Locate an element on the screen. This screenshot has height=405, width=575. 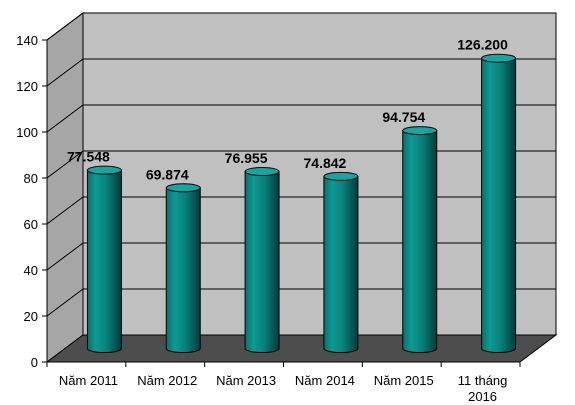
data-label: 69.874 is located at coordinates (167, 174).